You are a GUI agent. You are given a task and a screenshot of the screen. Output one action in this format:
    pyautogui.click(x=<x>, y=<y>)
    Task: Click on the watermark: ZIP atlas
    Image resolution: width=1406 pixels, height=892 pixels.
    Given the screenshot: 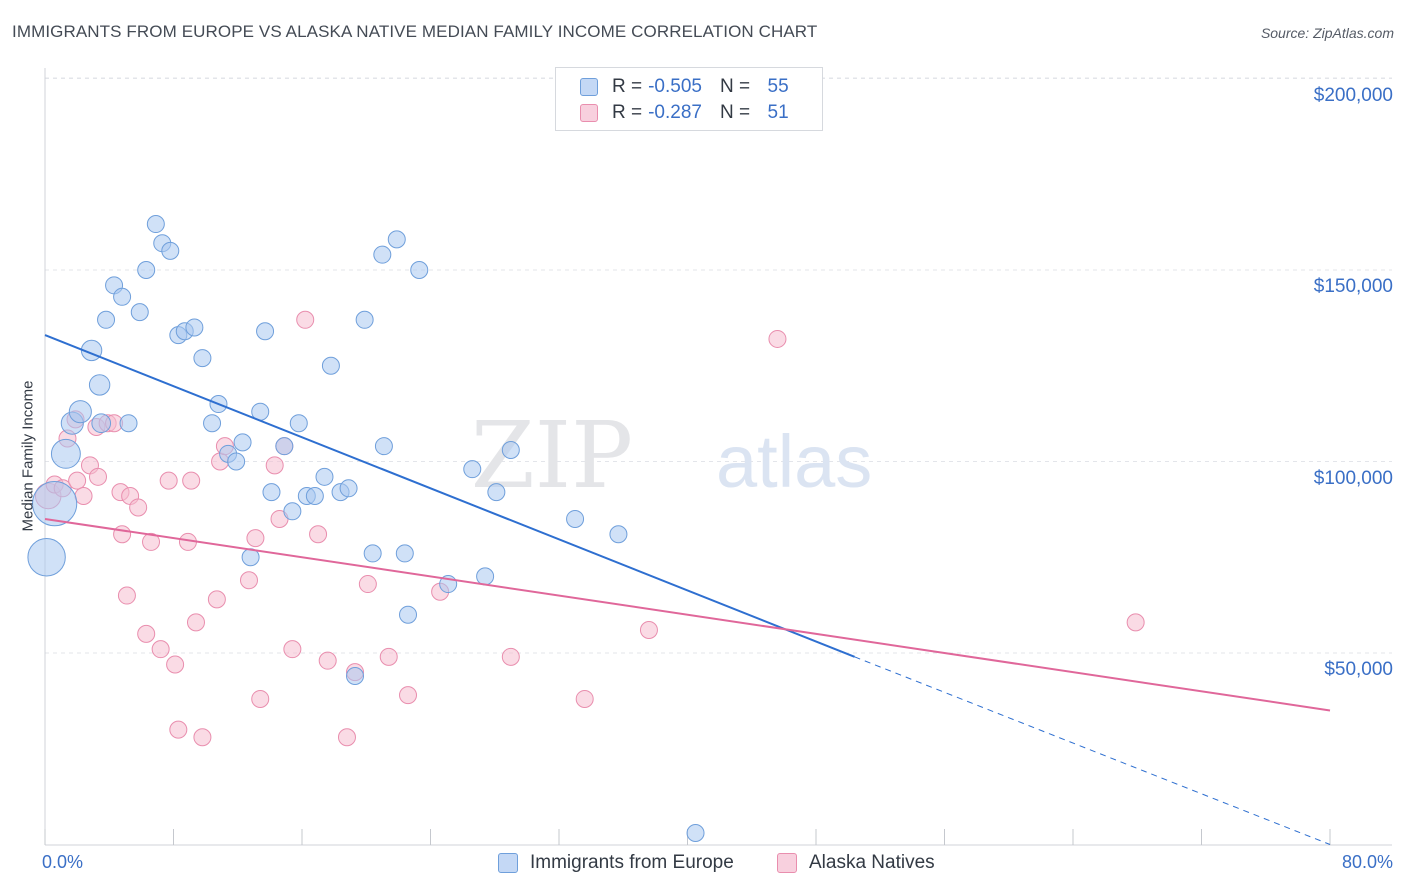 What is the action you would take?
    pyautogui.click(x=671, y=455)
    